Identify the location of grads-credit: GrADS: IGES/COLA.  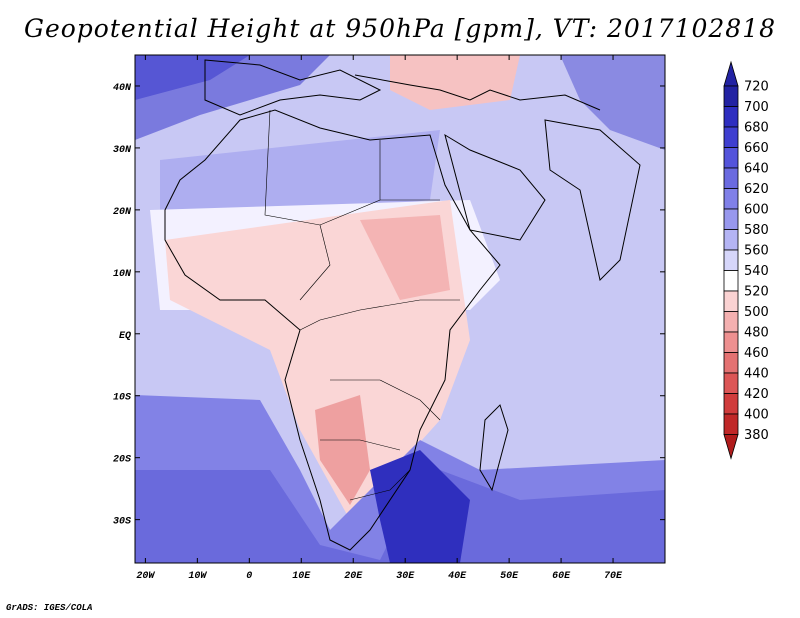
(49, 608).